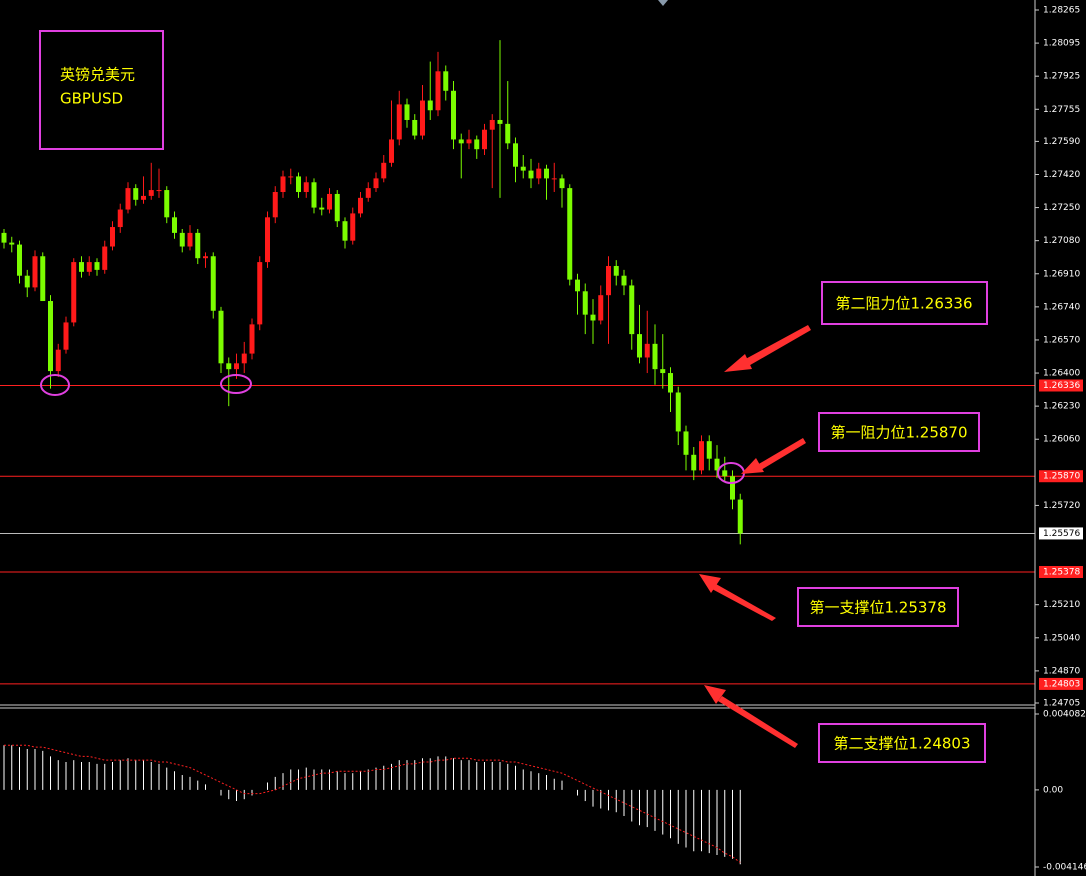 Image resolution: width=1086 pixels, height=876 pixels. What do you see at coordinates (663, 3) in the screenshot?
I see `shift-marker` at bounding box center [663, 3].